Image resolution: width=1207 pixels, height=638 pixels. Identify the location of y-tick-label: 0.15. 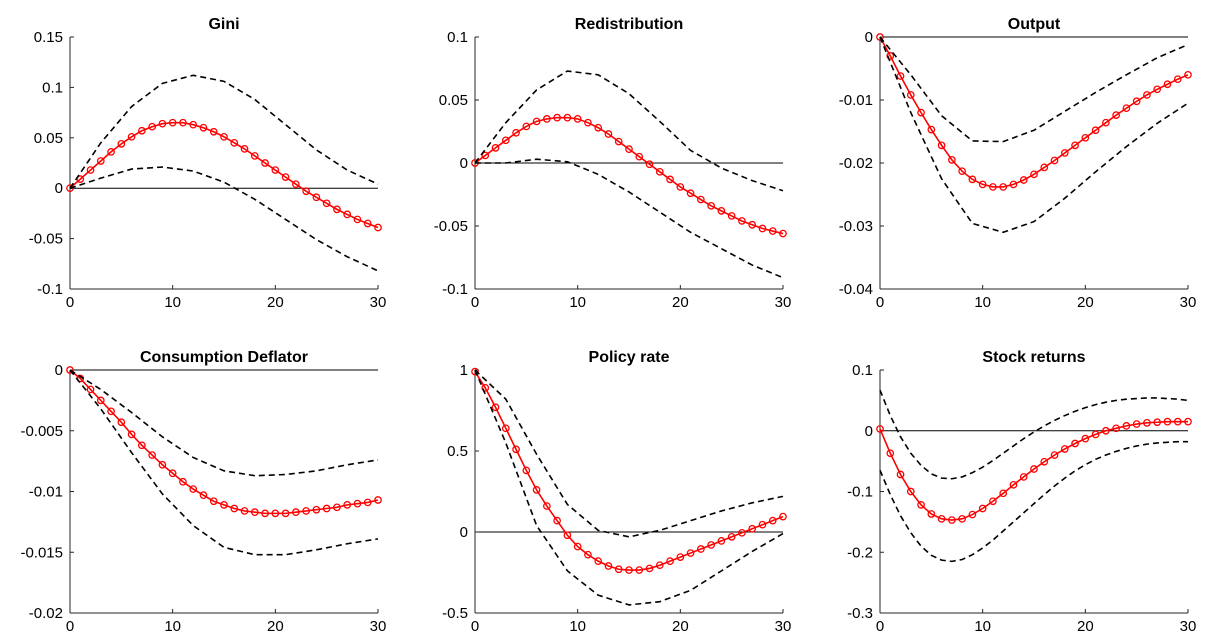
(48, 37).